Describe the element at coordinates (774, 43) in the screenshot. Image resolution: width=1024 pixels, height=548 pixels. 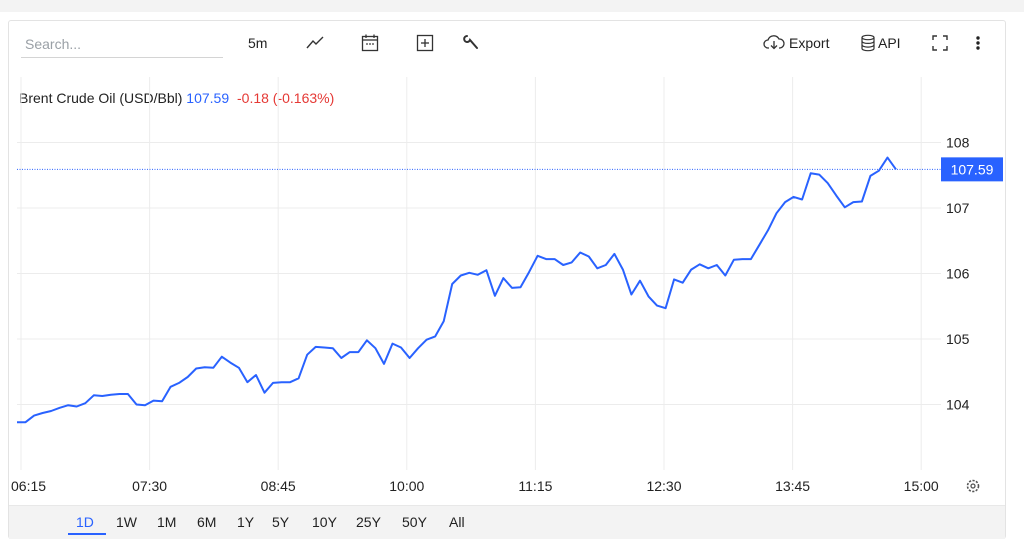
I see `cloud-download-icon` at that location.